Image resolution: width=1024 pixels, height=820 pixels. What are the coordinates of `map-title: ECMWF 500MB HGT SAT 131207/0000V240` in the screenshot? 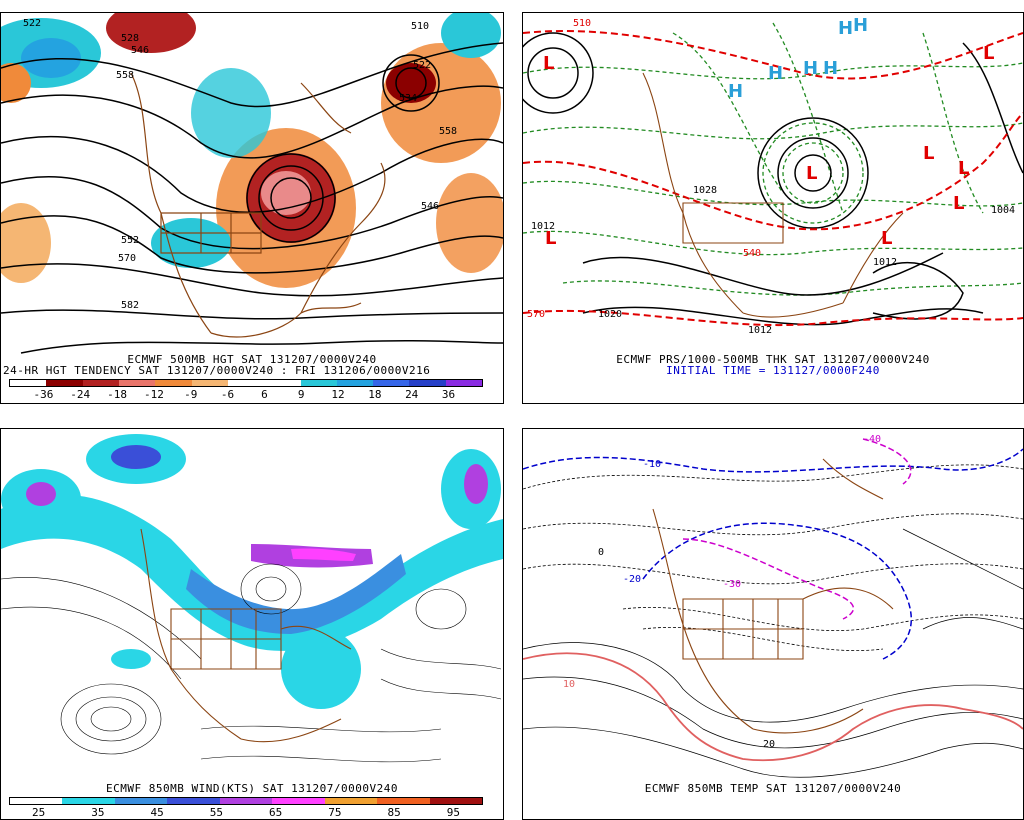 It's located at (252, 359).